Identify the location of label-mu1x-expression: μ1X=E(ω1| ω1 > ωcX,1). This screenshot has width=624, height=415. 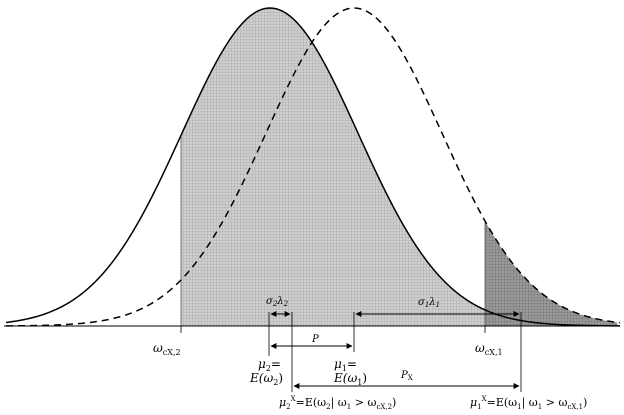
(528, 403).